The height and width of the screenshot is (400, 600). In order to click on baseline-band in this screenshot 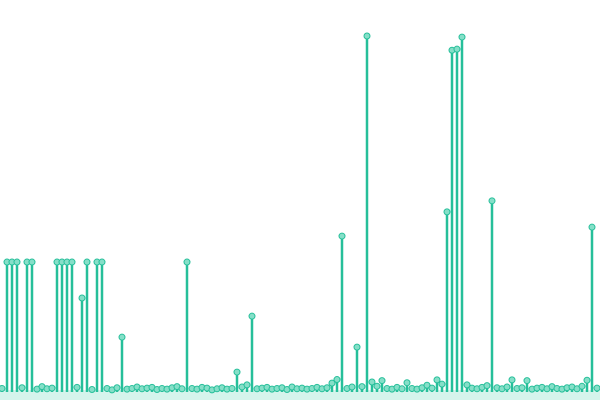, I will do `click(300, 395)`.